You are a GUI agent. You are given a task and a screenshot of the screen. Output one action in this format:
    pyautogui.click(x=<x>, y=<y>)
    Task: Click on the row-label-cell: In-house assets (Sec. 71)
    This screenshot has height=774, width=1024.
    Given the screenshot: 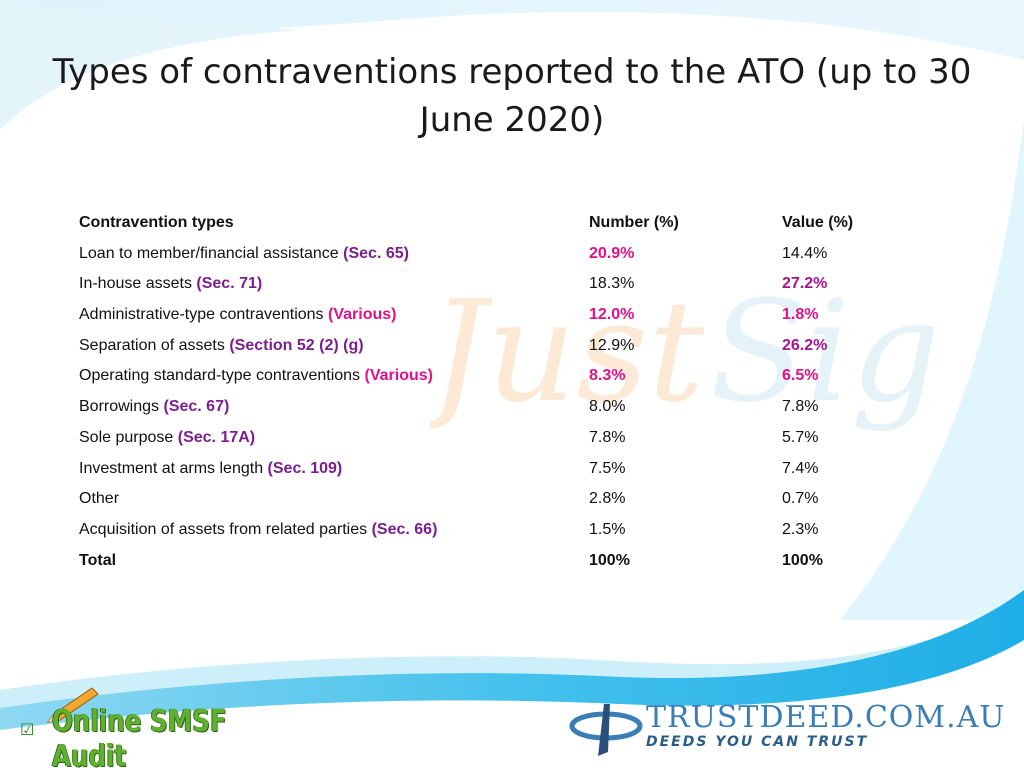 What is the action you would take?
    pyautogui.click(x=170, y=284)
    